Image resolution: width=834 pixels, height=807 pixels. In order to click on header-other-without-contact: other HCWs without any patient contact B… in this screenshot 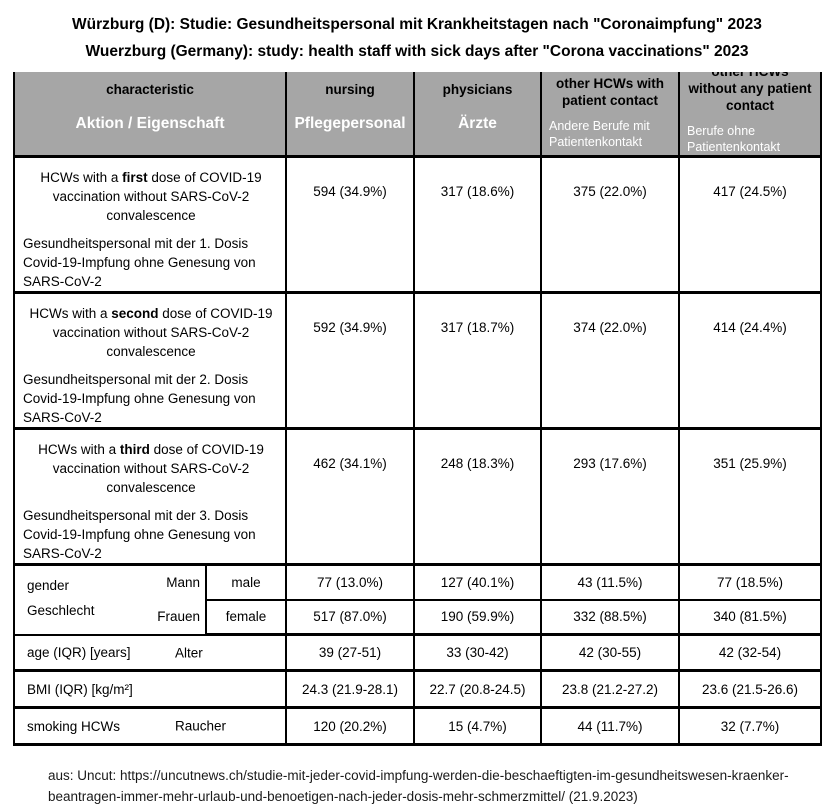, I will do `click(750, 115)`.